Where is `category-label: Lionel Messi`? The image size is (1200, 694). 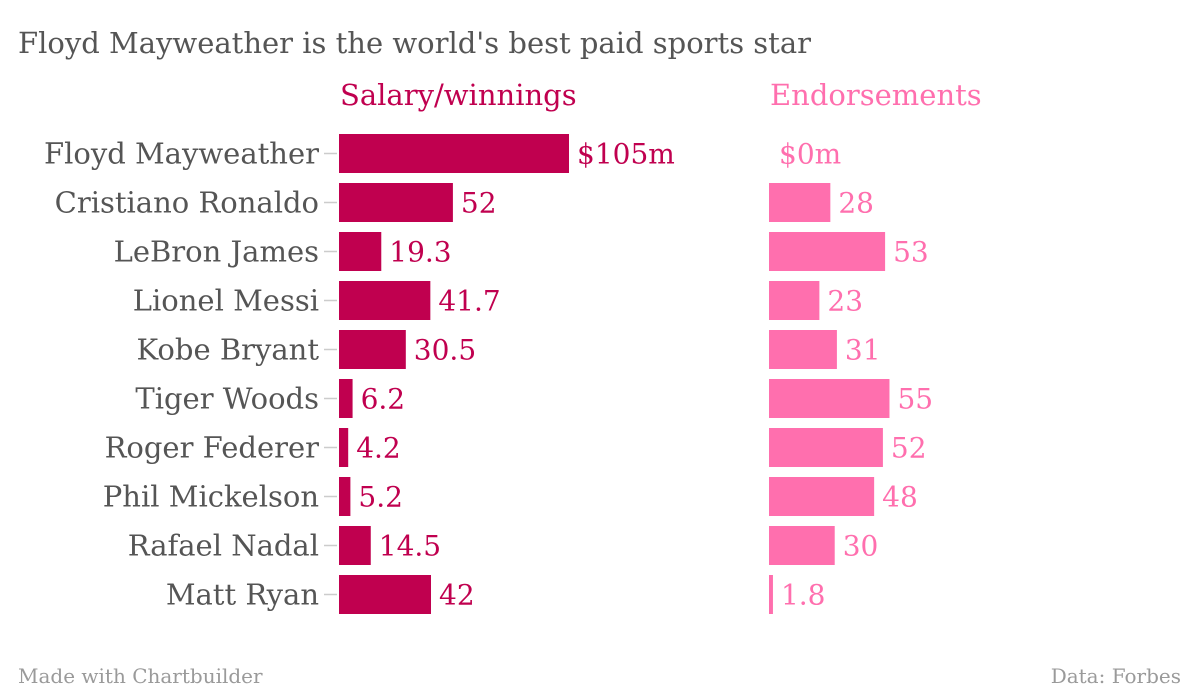
category-label: Lionel Messi is located at coordinates (226, 301).